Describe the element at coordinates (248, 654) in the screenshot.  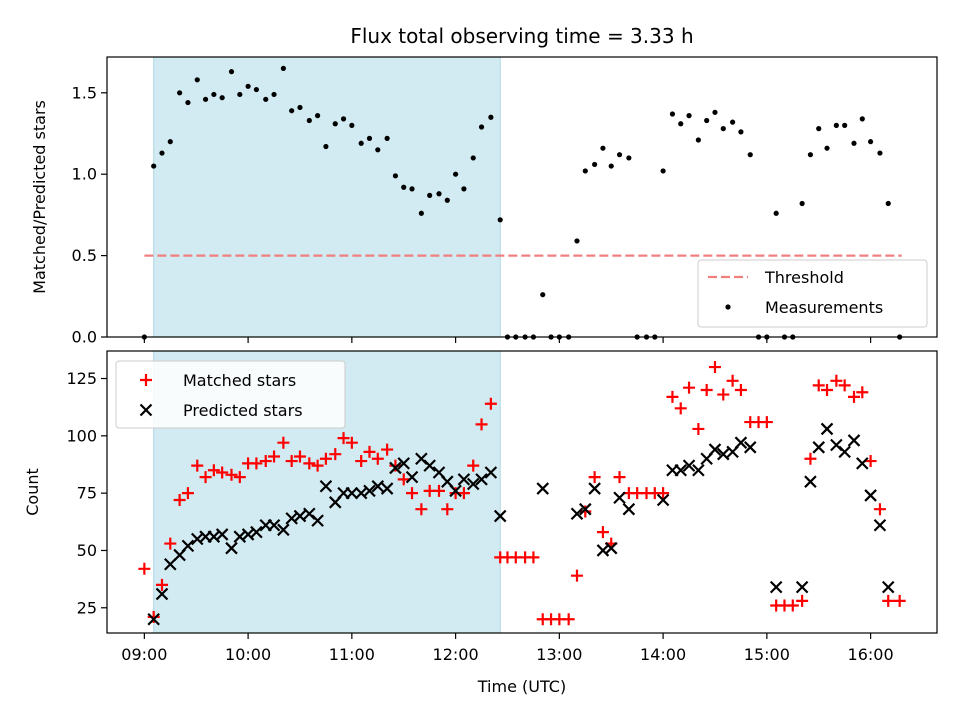
I see `x-tick-label: 10:00` at that location.